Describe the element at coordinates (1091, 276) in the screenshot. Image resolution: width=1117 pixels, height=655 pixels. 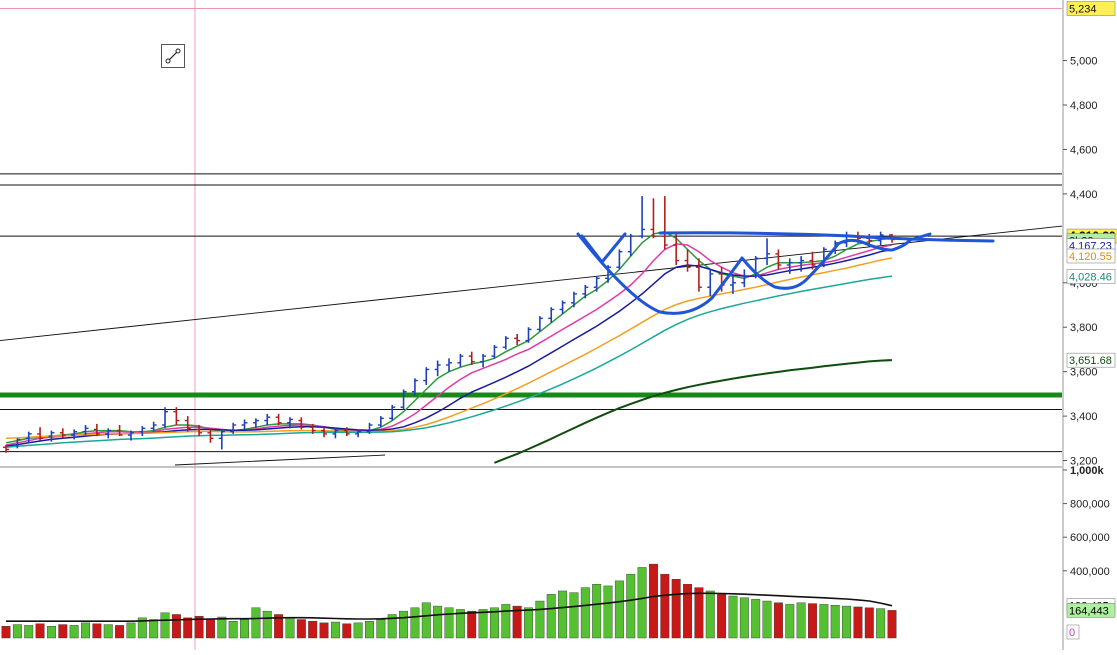
I see `price-axis-value-label: 4,028.46` at that location.